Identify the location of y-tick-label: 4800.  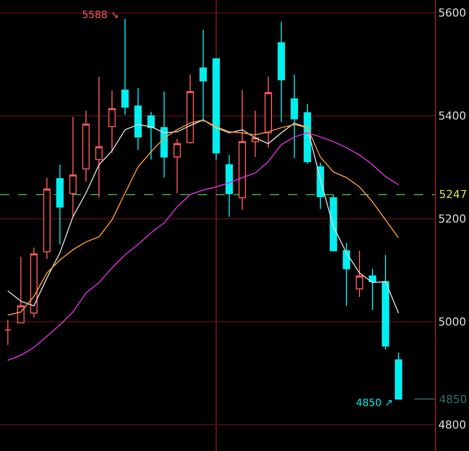
(452, 425).